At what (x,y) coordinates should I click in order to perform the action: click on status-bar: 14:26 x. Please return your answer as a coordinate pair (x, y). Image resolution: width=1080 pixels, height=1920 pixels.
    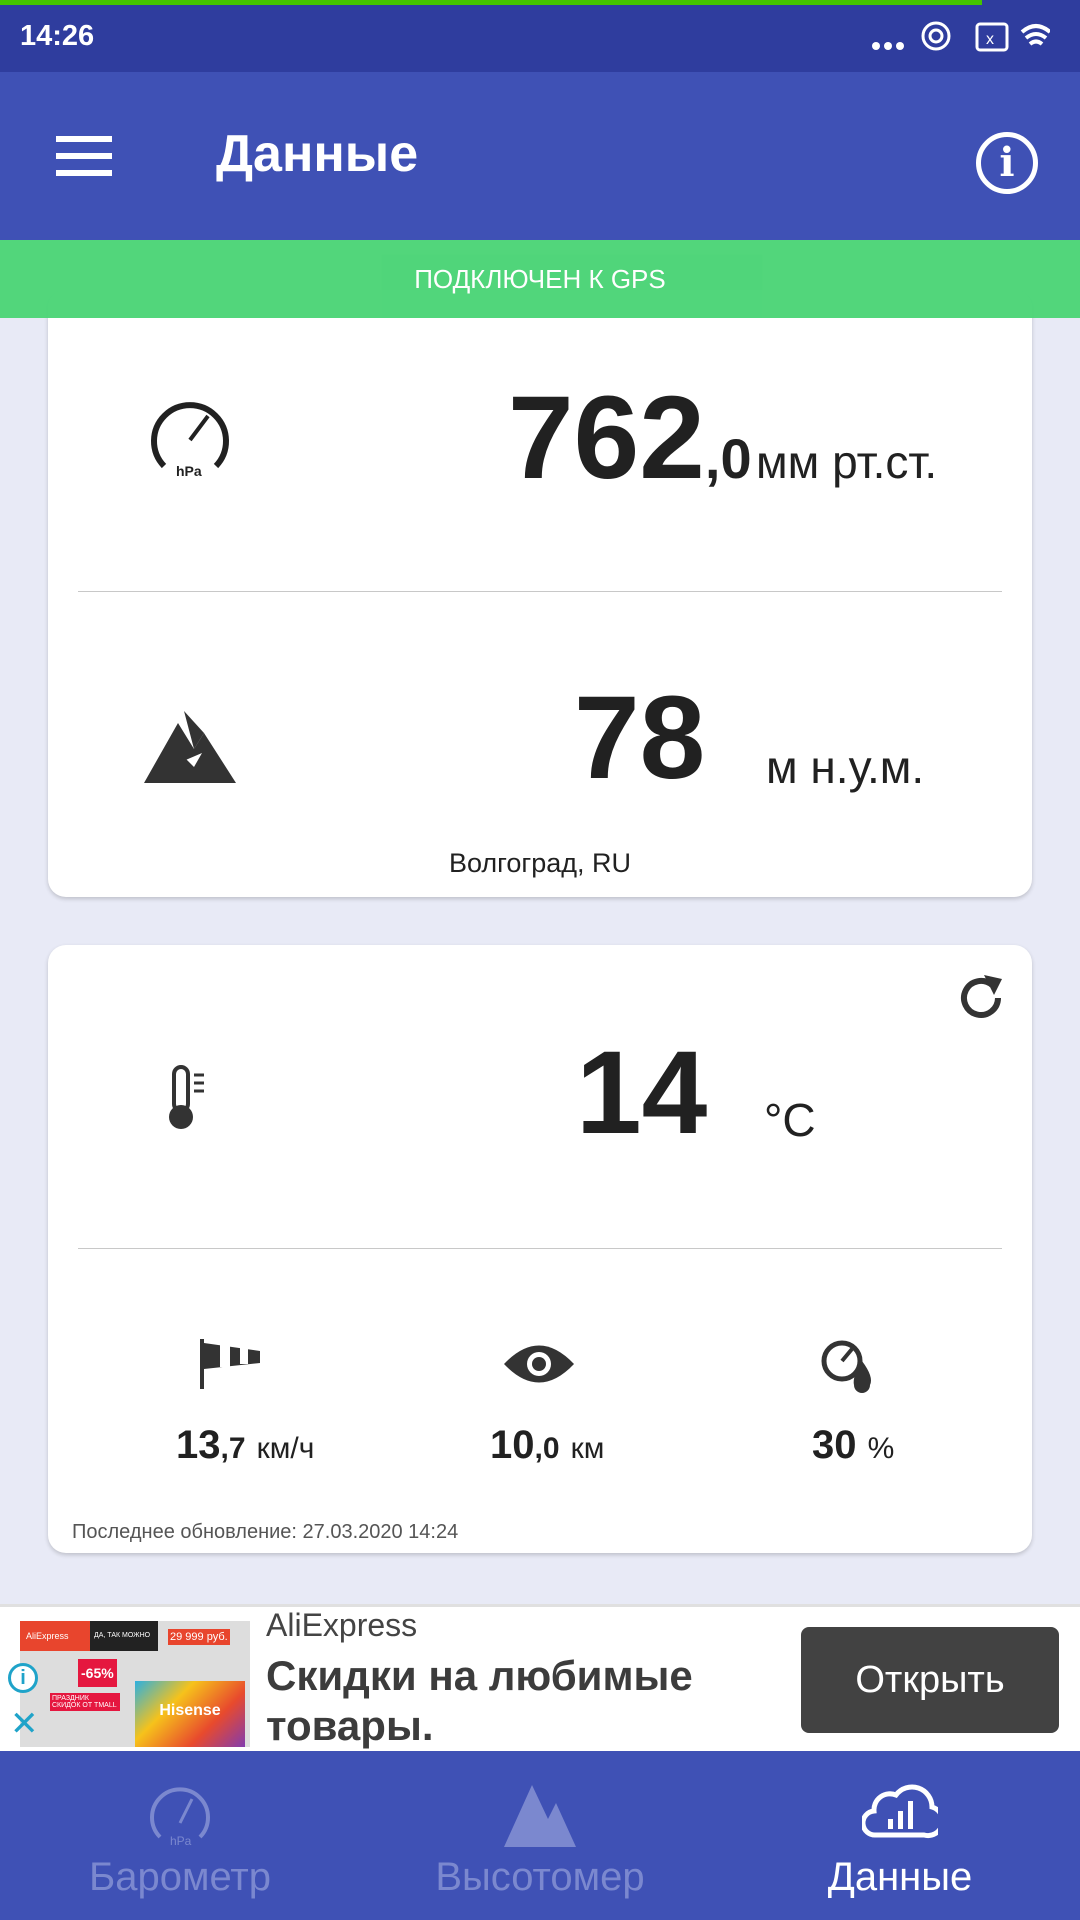
    Looking at the image, I should click on (540, 36).